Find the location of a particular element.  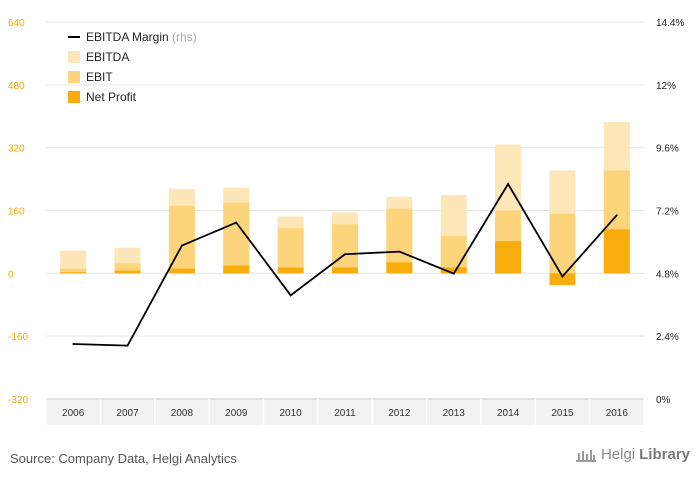

library-icon is located at coordinates (585, 455).